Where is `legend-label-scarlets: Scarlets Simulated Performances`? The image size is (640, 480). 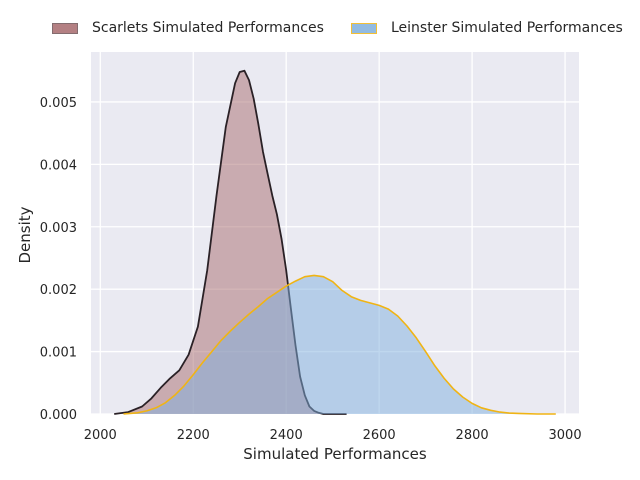 legend-label-scarlets: Scarlets Simulated Performances is located at coordinates (208, 28).